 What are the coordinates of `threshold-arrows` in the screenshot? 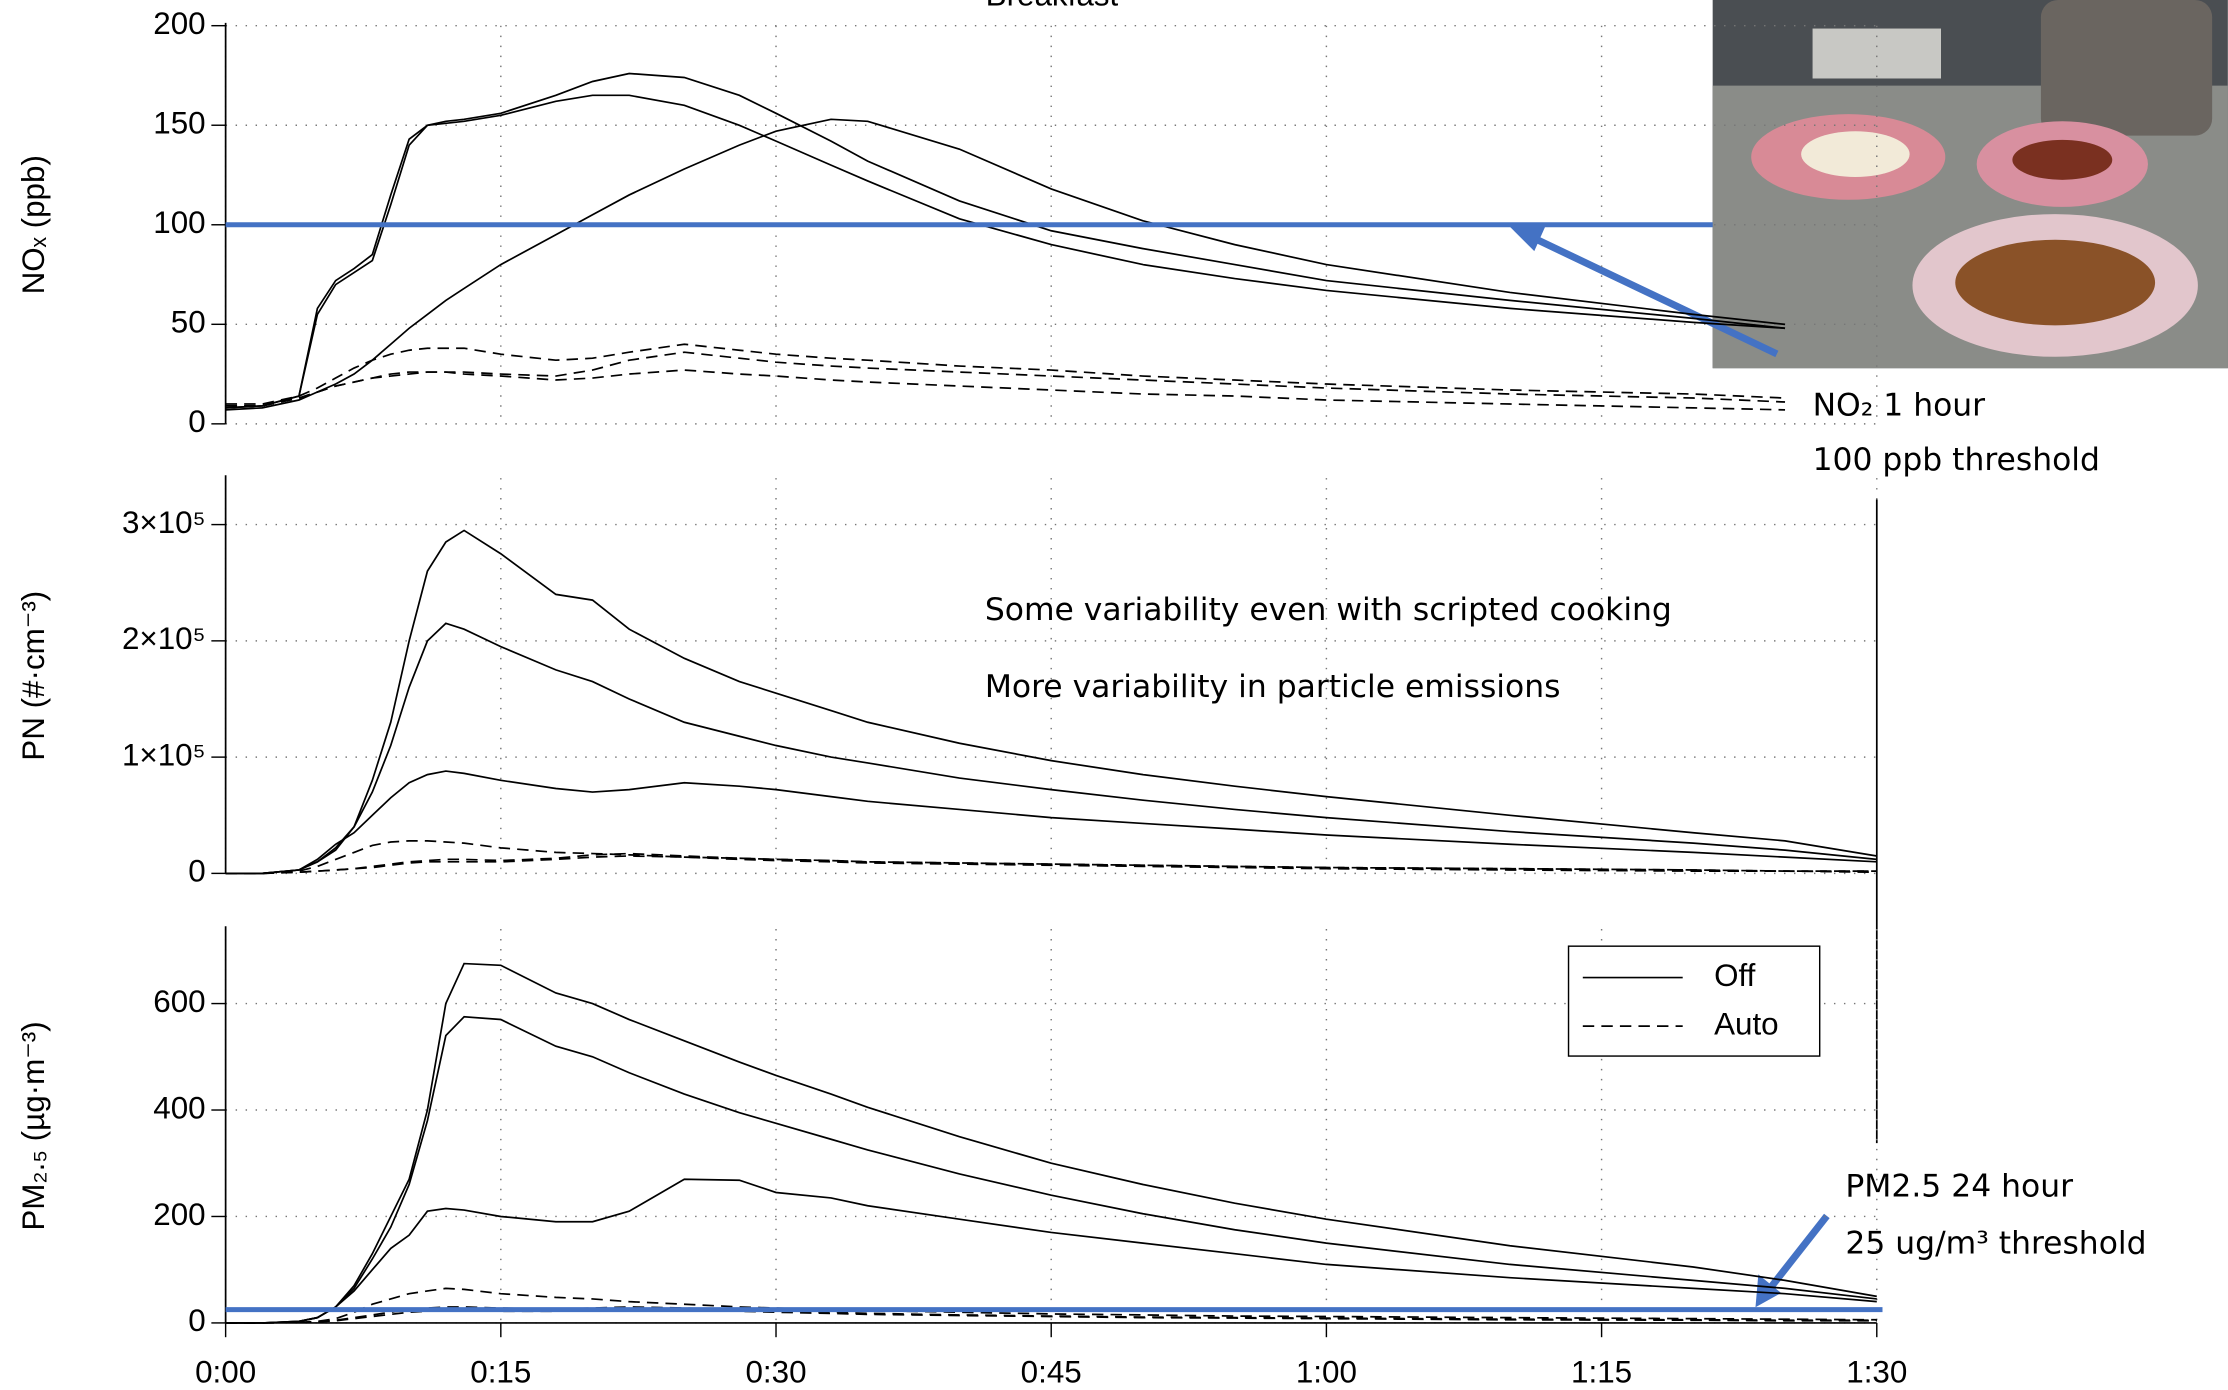 It's located at (1670, 766).